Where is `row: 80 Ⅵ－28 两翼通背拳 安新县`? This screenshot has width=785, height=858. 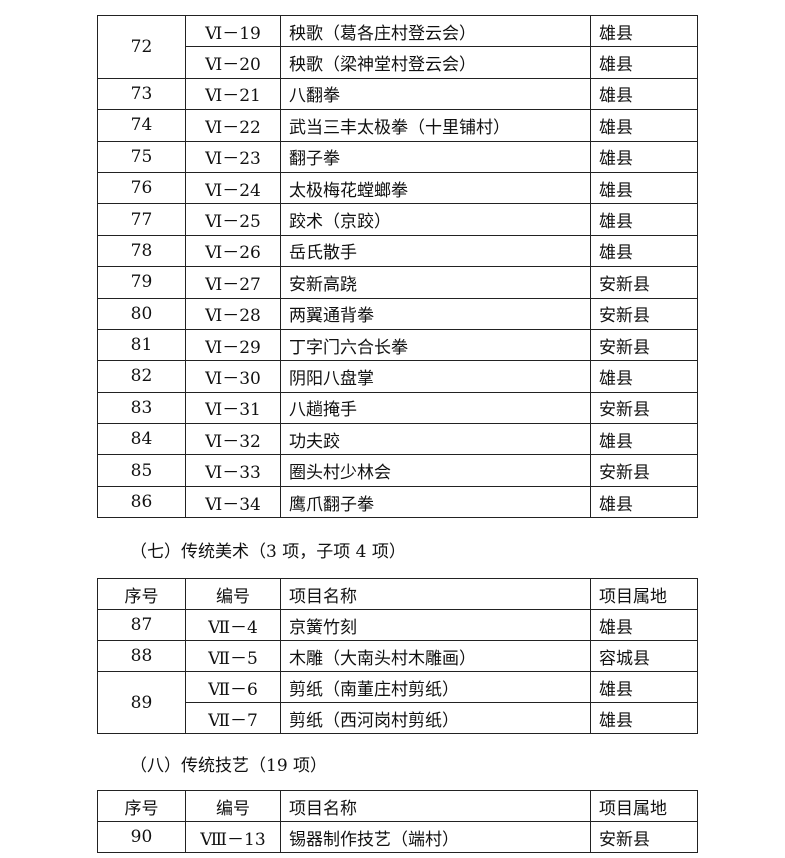 row: 80 Ⅵ－28 两翼通背拳 安新县 is located at coordinates (397, 313).